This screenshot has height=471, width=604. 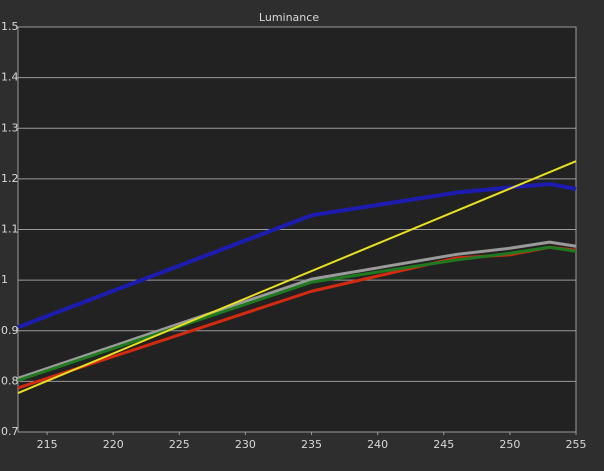 What do you see at coordinates (10, 431) in the screenshot?
I see `y-tick-label: 0.7` at bounding box center [10, 431].